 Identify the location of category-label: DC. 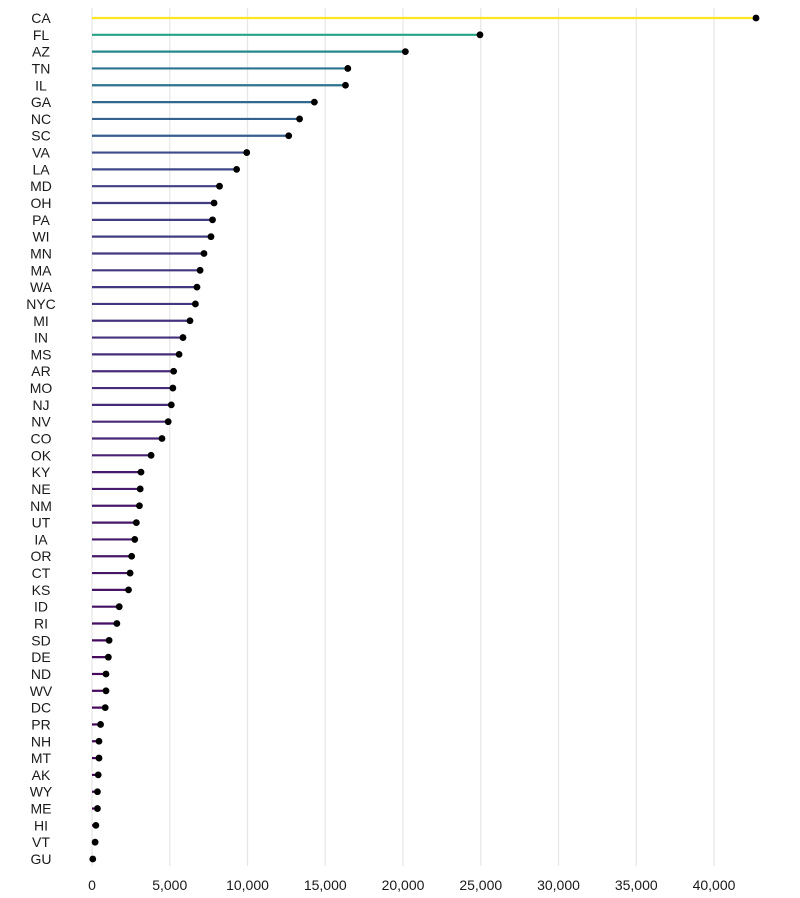
(41, 708).